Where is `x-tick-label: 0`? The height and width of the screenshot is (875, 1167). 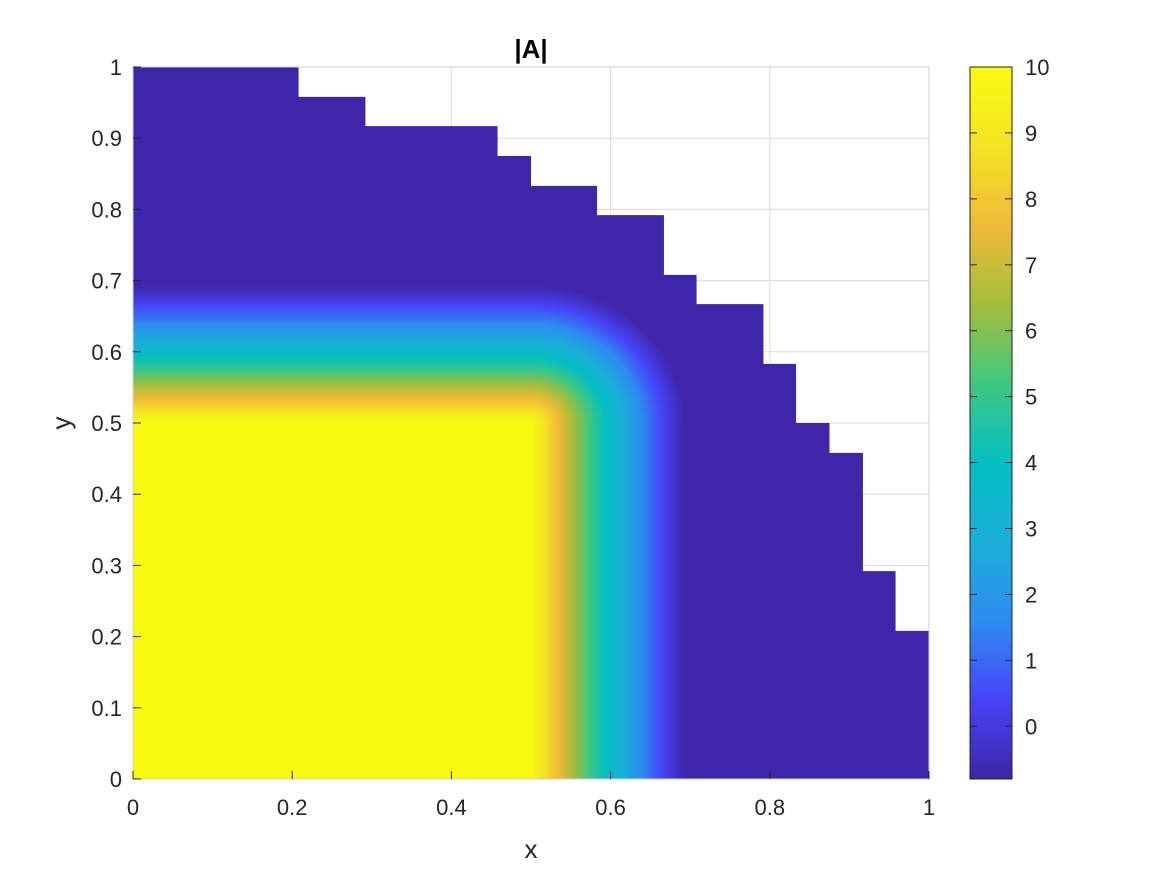
x-tick-label: 0 is located at coordinates (133, 807).